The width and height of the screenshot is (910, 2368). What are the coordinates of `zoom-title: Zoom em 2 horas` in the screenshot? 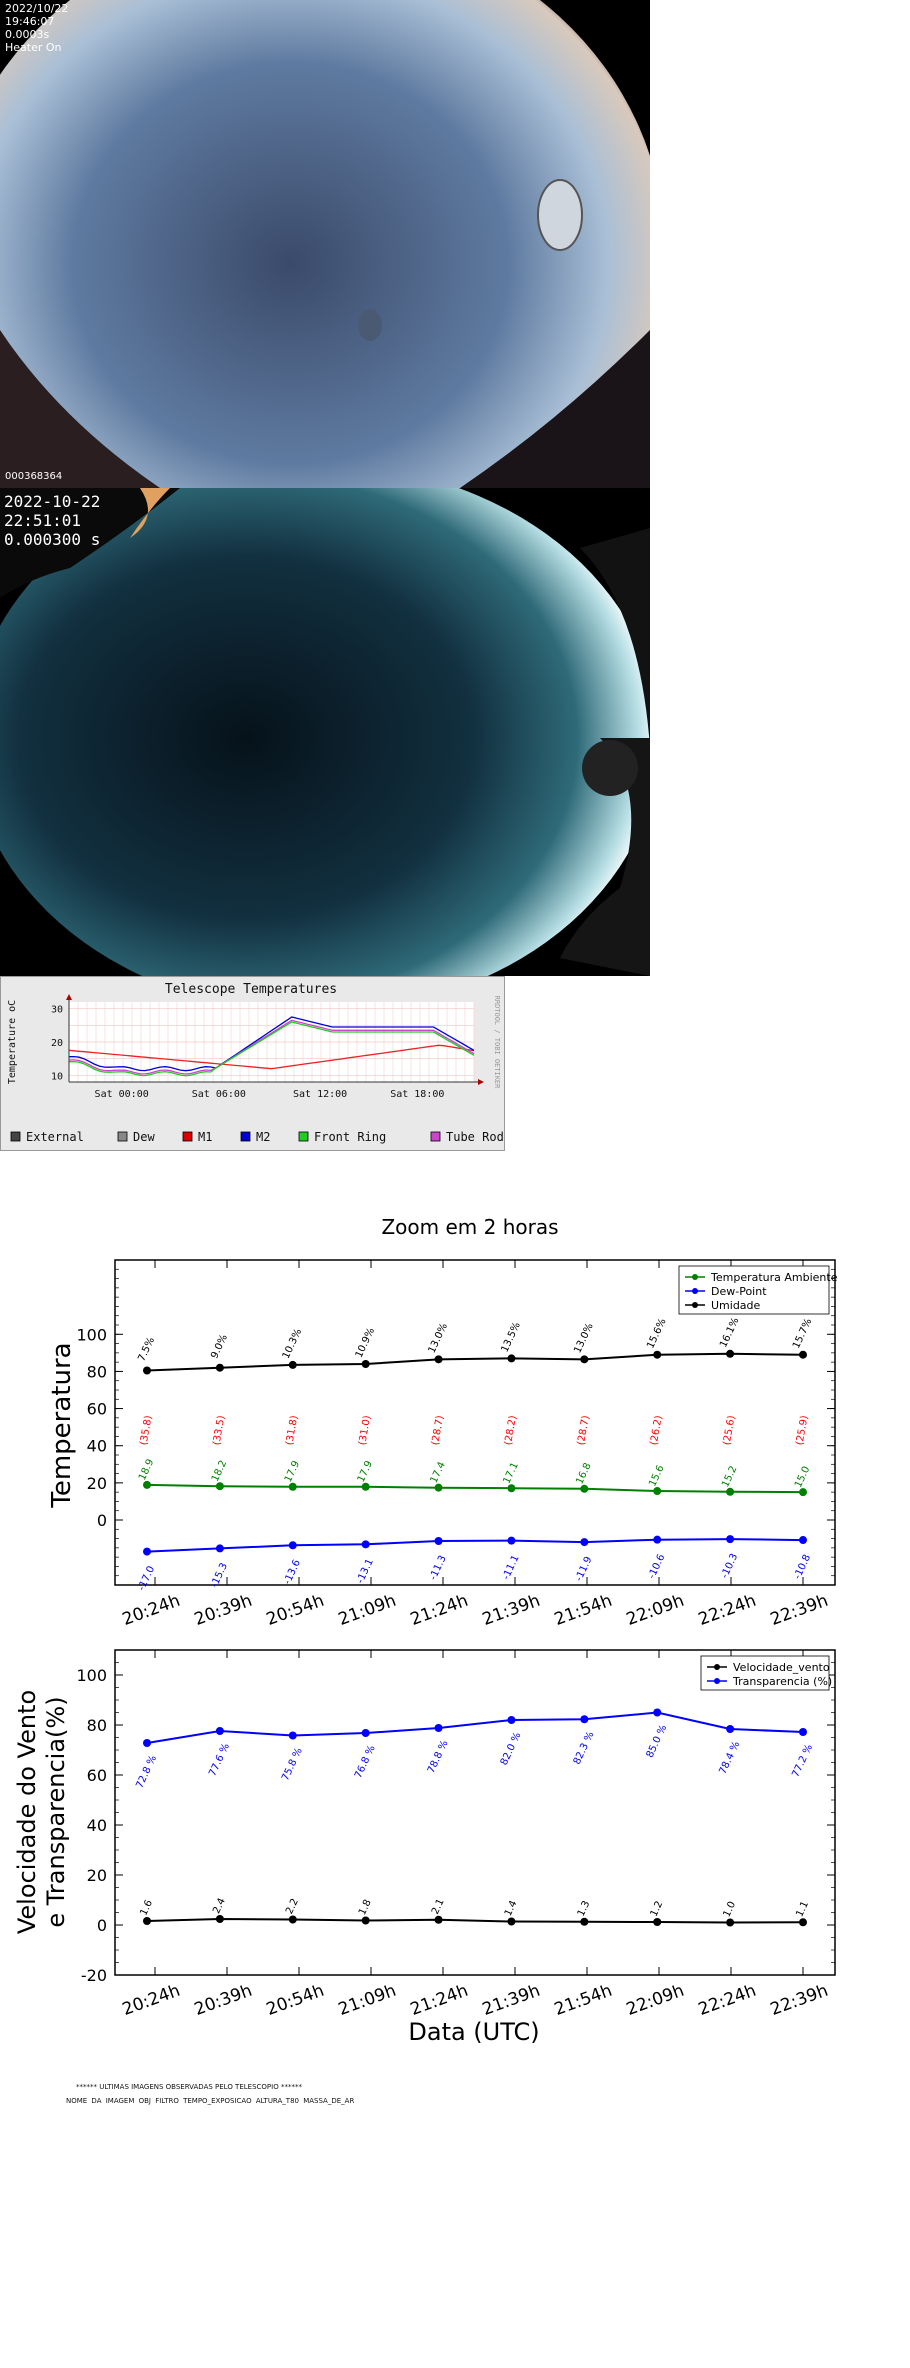 It's located at (469, 1227).